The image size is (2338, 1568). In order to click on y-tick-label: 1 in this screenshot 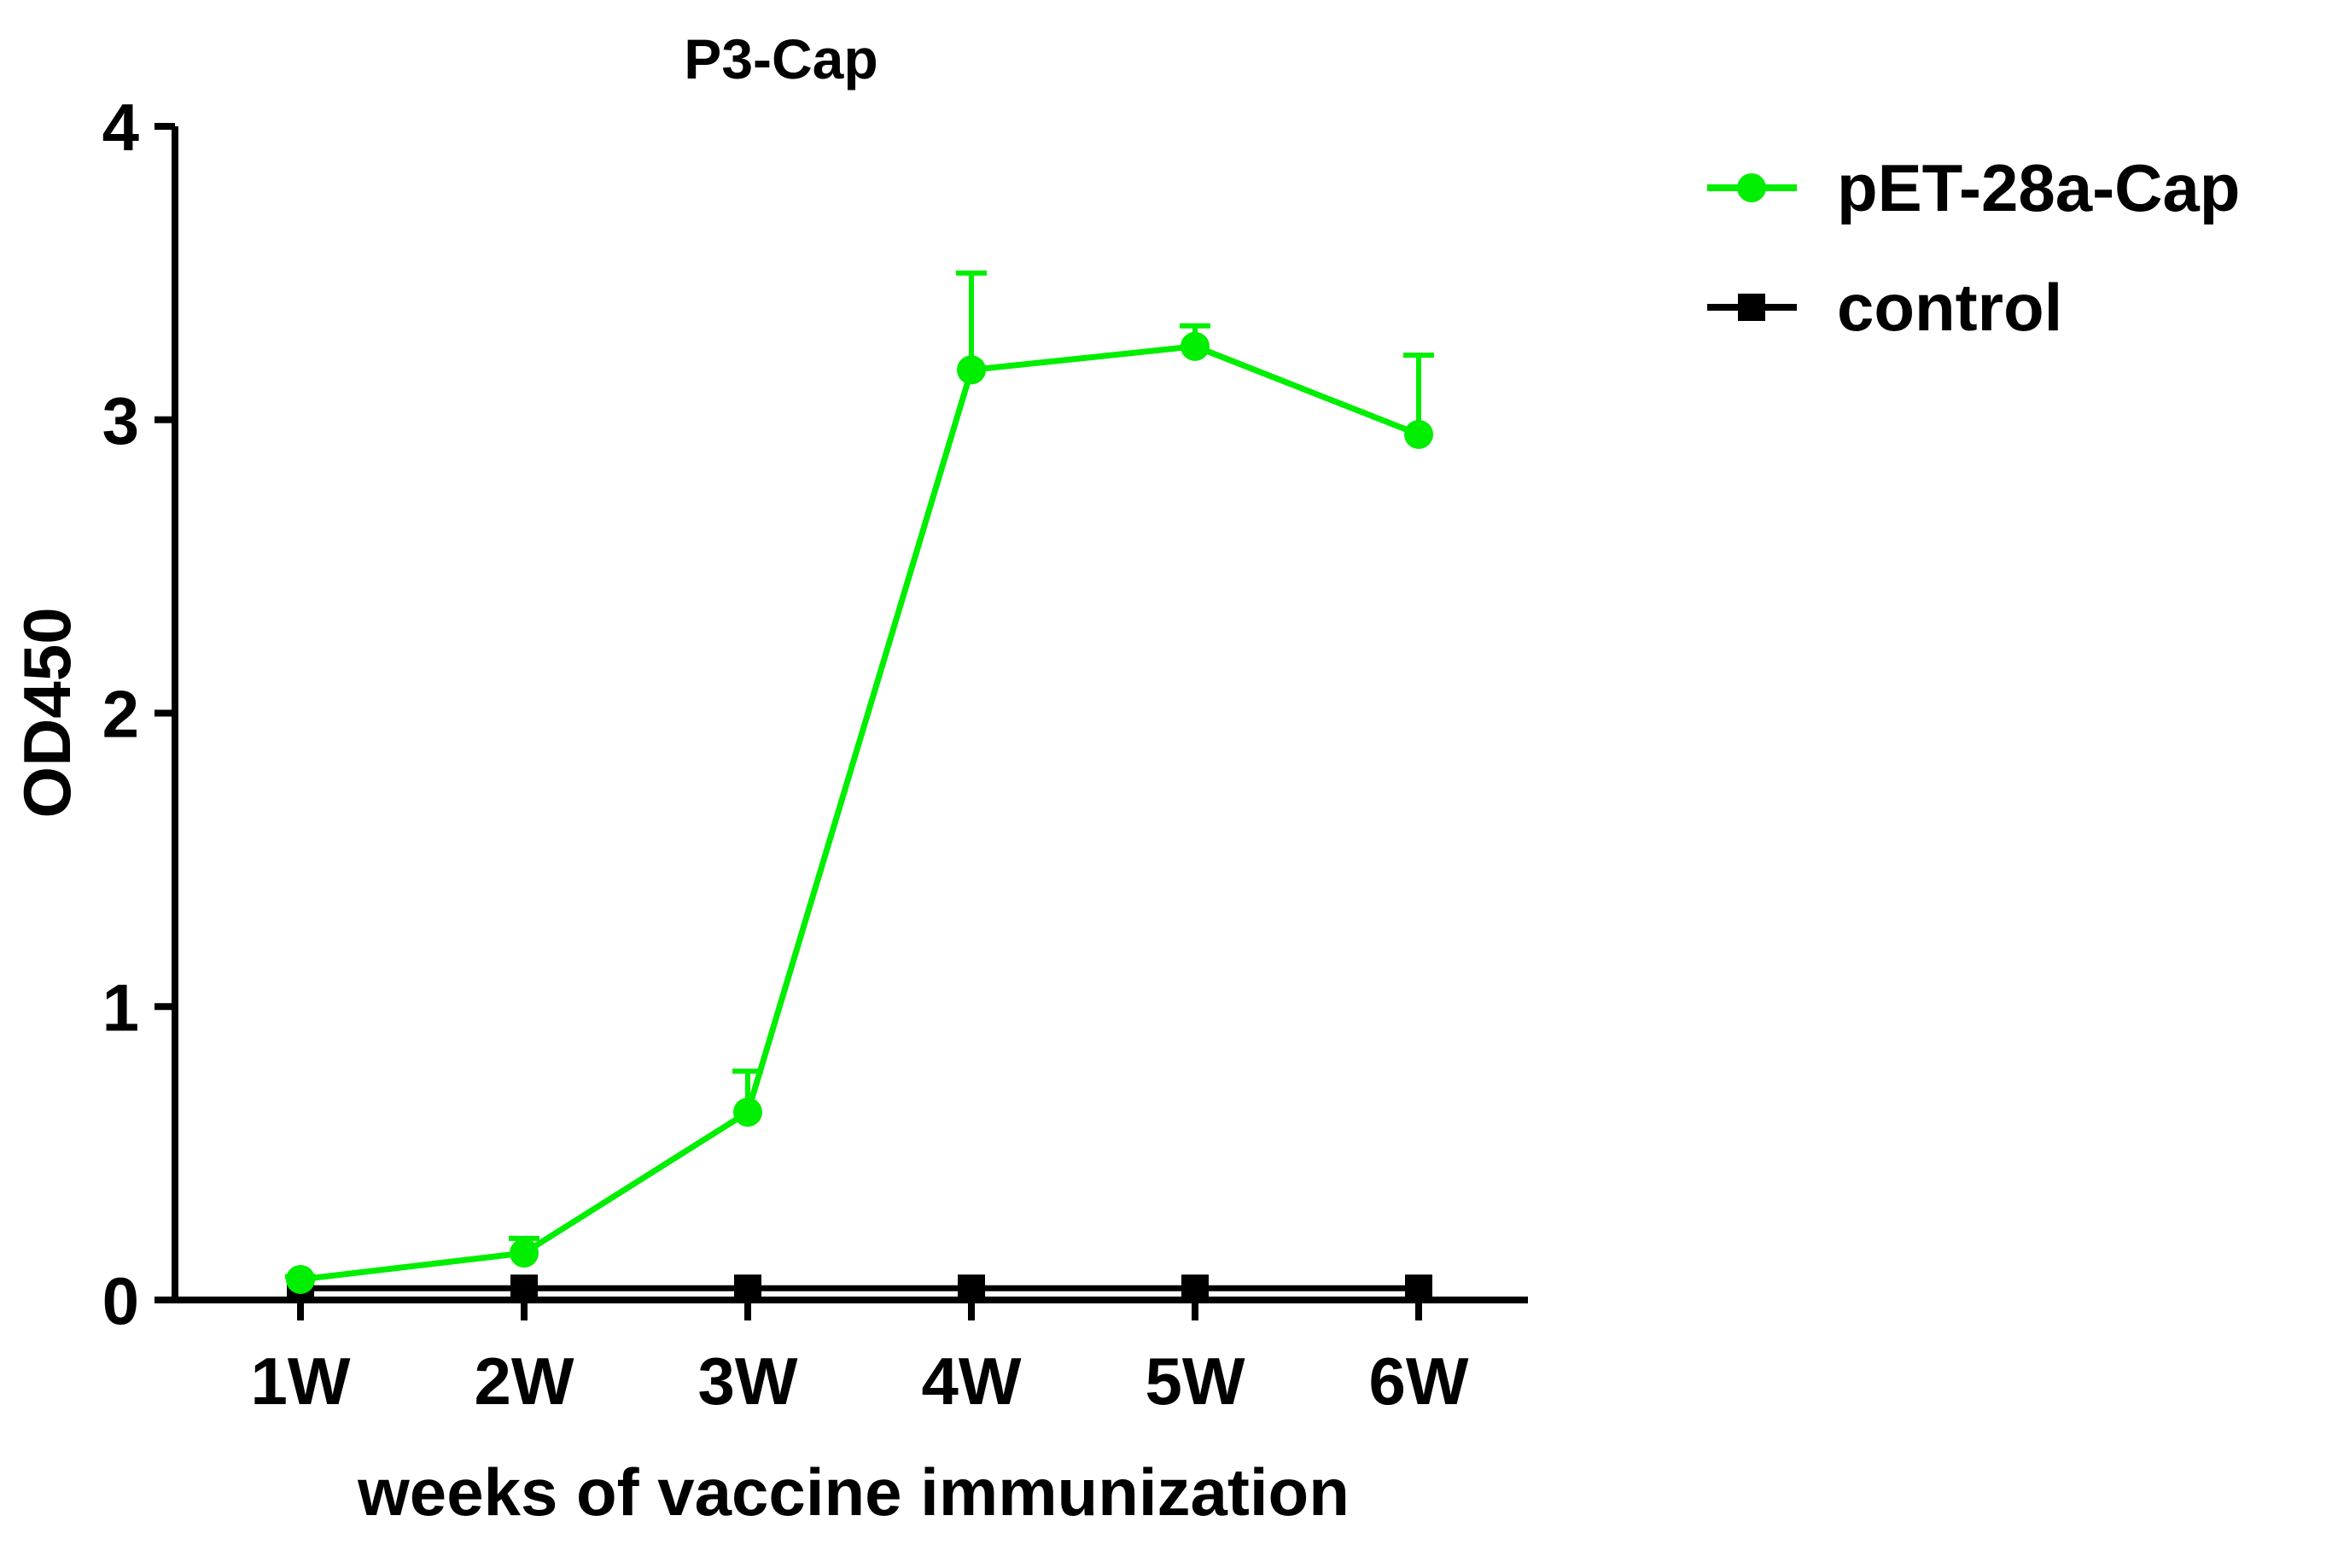, I will do `click(121, 1007)`.